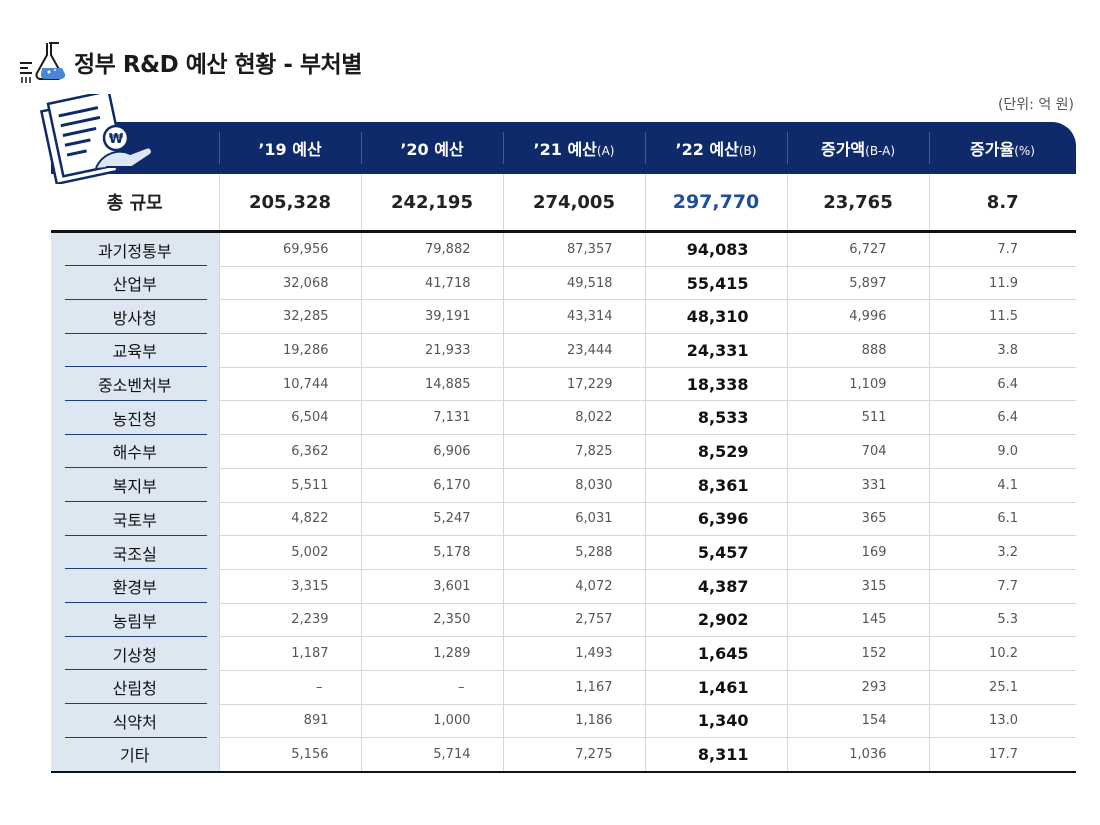 This screenshot has height=825, width=1100. Describe the element at coordinates (563, 418) in the screenshot. I see `table-row: 농진청 6,504 7,131 8,022 8,533 511 6.4` at that location.